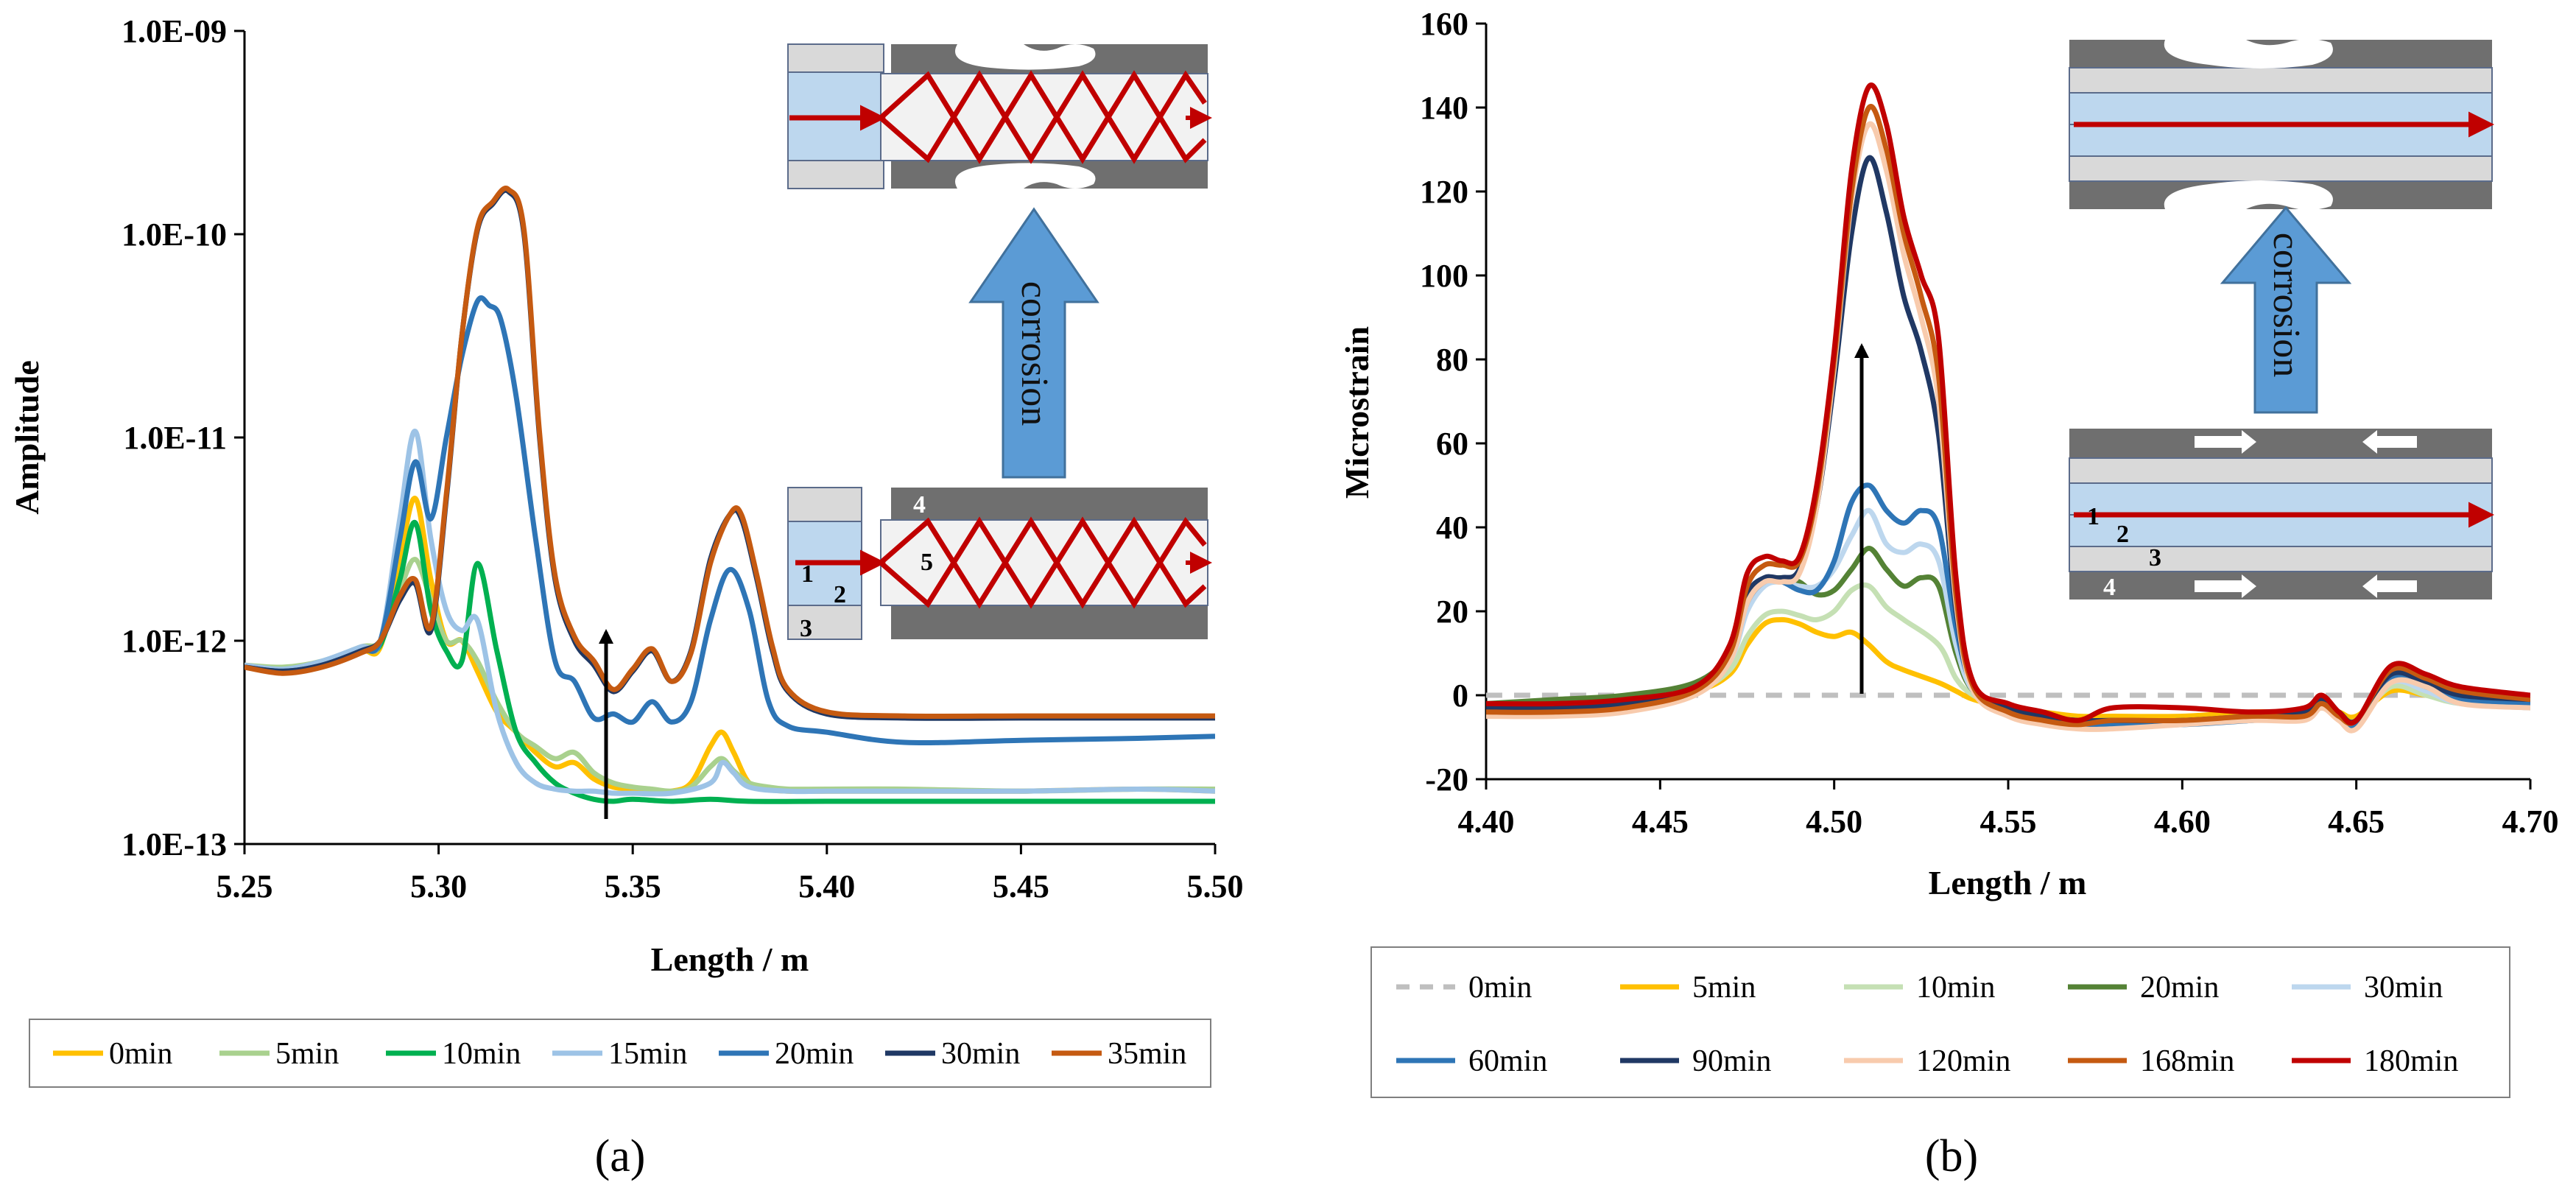  Describe the element at coordinates (2281, 515) in the screenshot. I see `inset-b-intact-fiber: 1 2 3 4` at that location.